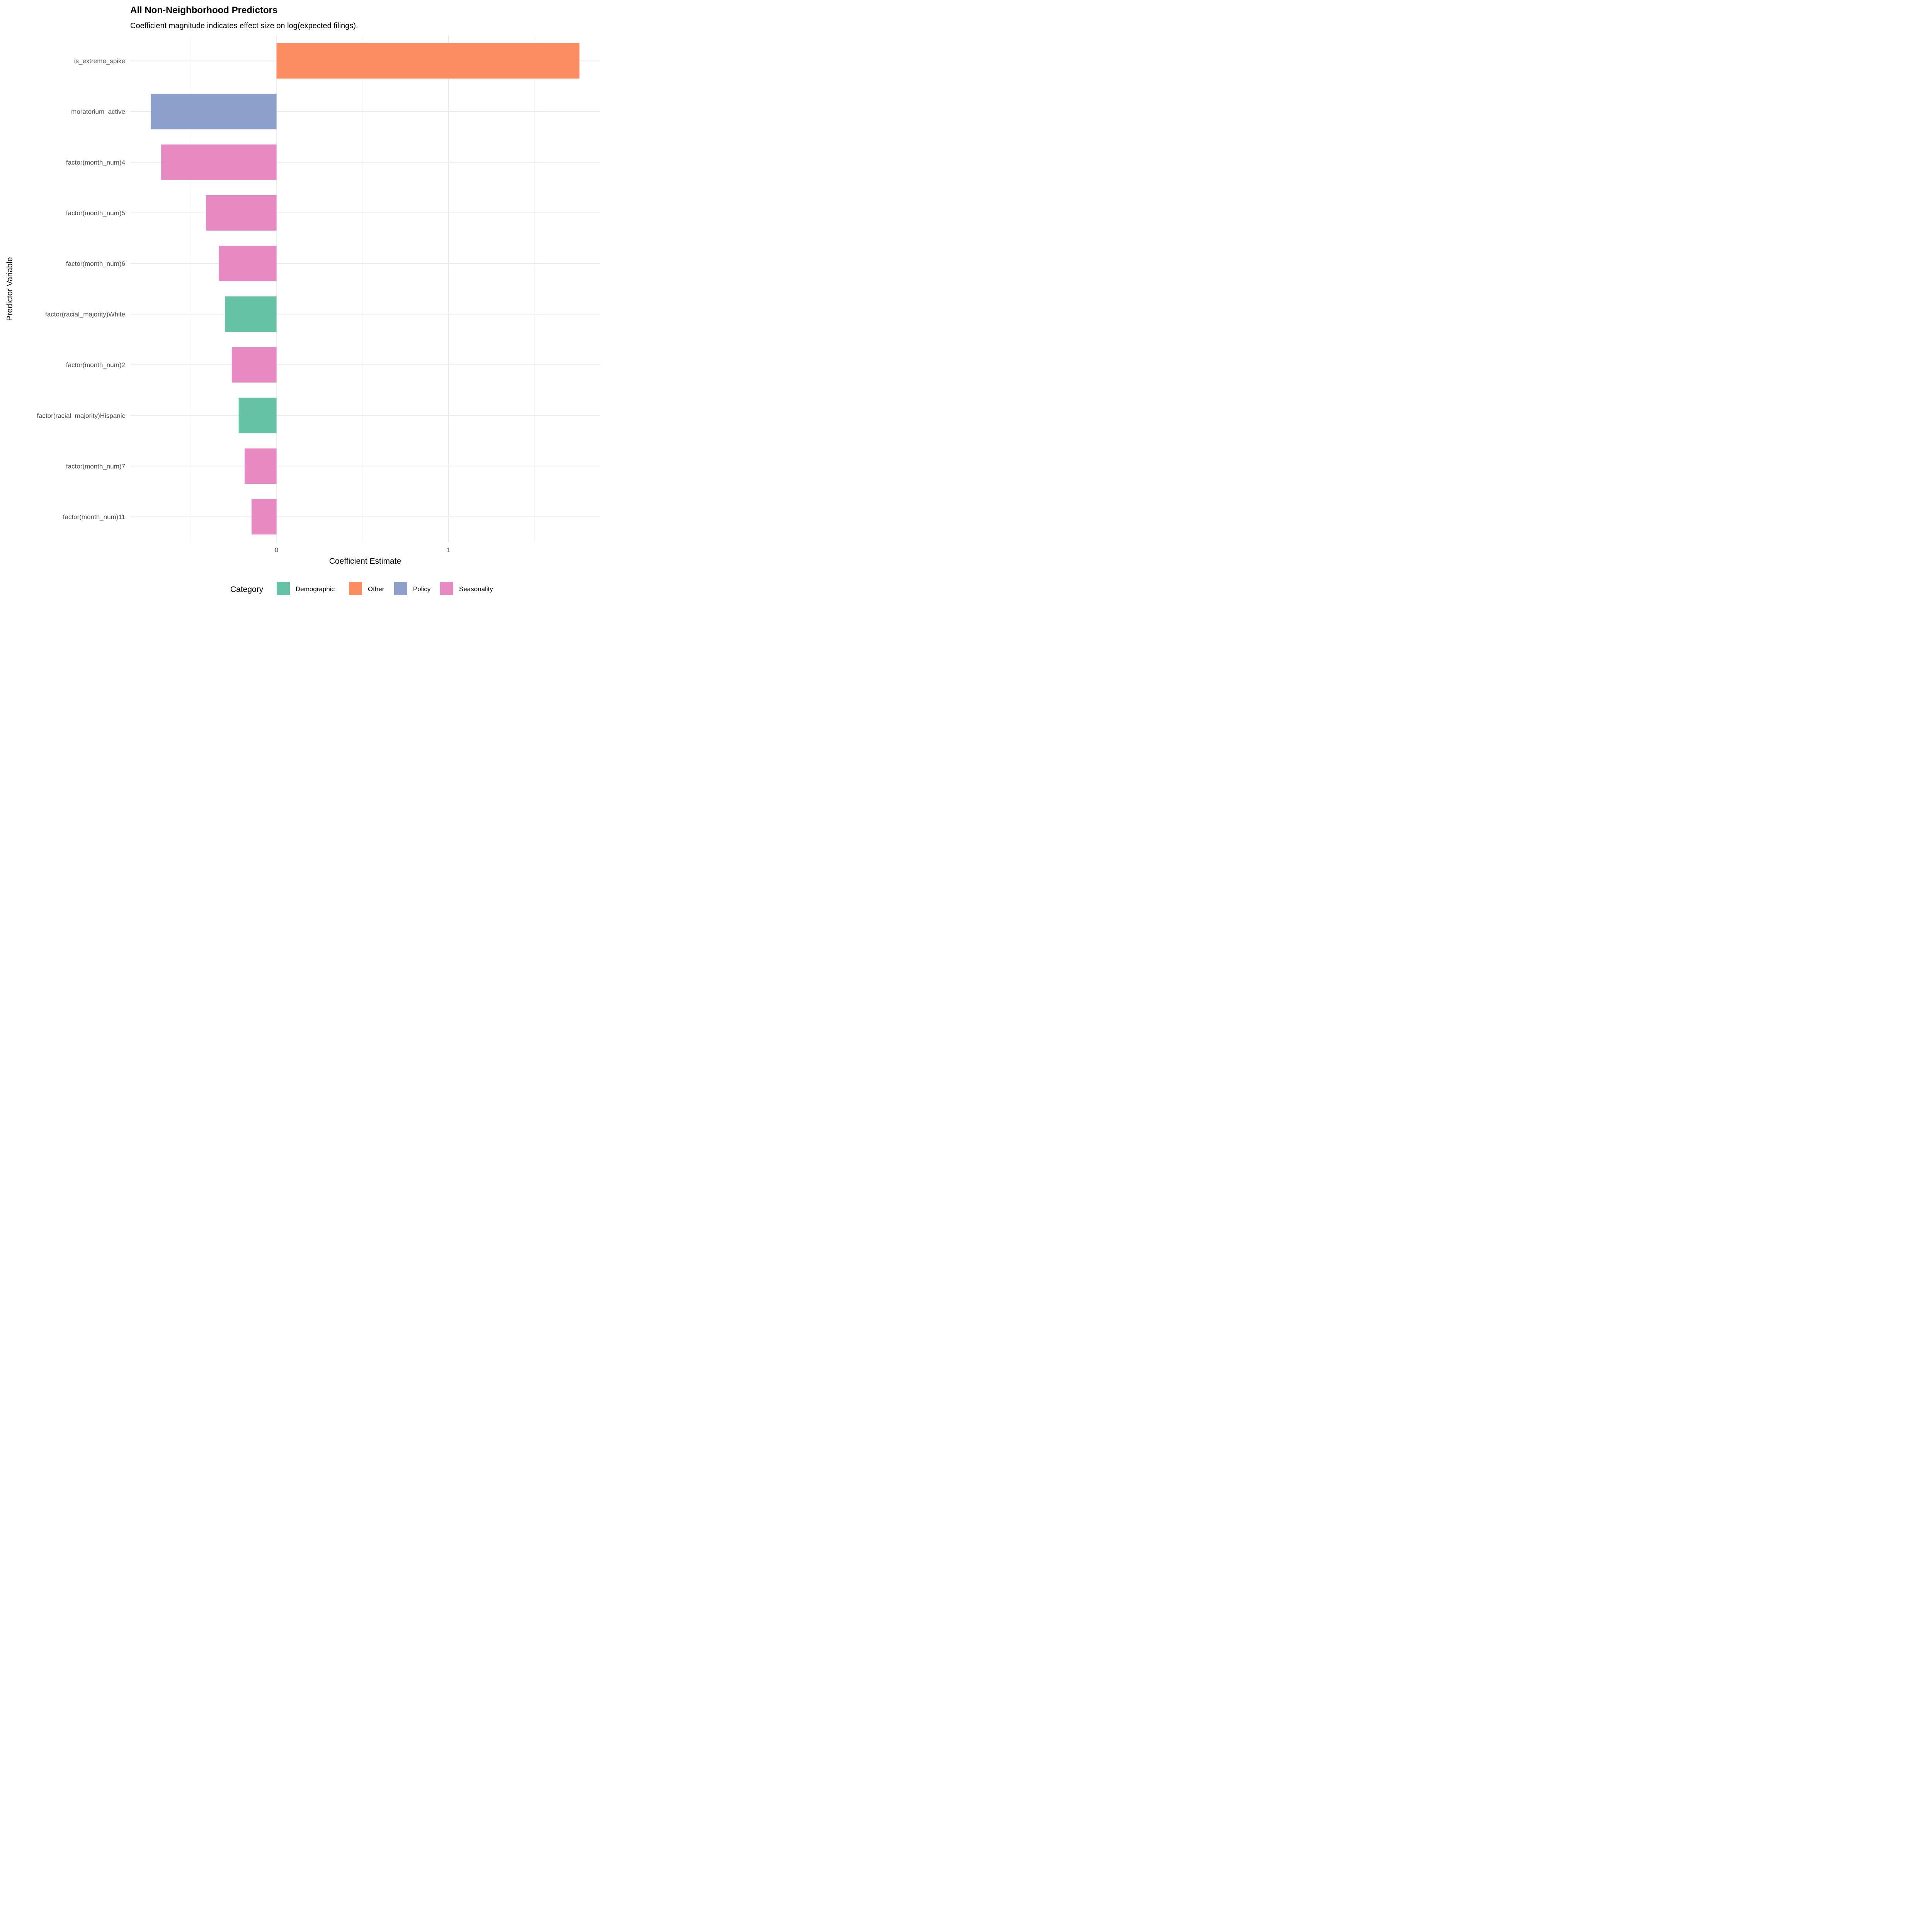  I want to click on bar-factor(racial_majority)Hispanic, so click(257, 416).